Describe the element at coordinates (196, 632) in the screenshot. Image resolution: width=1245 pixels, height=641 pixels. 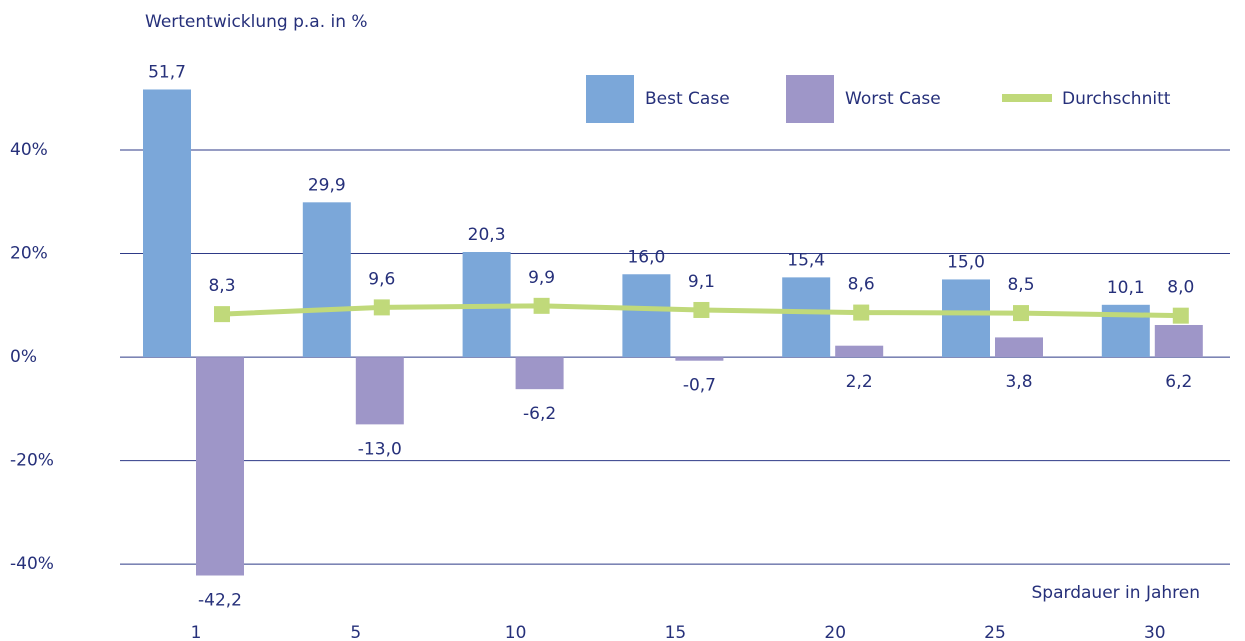
I see `x-tick-label: 1` at that location.